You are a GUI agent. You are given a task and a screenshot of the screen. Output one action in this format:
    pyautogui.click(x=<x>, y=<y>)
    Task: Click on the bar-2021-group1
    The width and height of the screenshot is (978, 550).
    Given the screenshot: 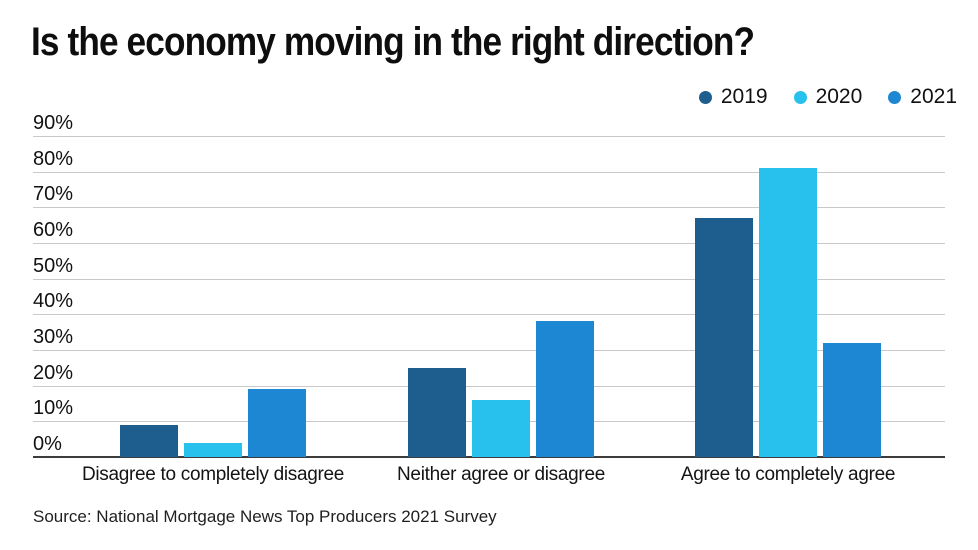 What is the action you would take?
    pyautogui.click(x=277, y=423)
    